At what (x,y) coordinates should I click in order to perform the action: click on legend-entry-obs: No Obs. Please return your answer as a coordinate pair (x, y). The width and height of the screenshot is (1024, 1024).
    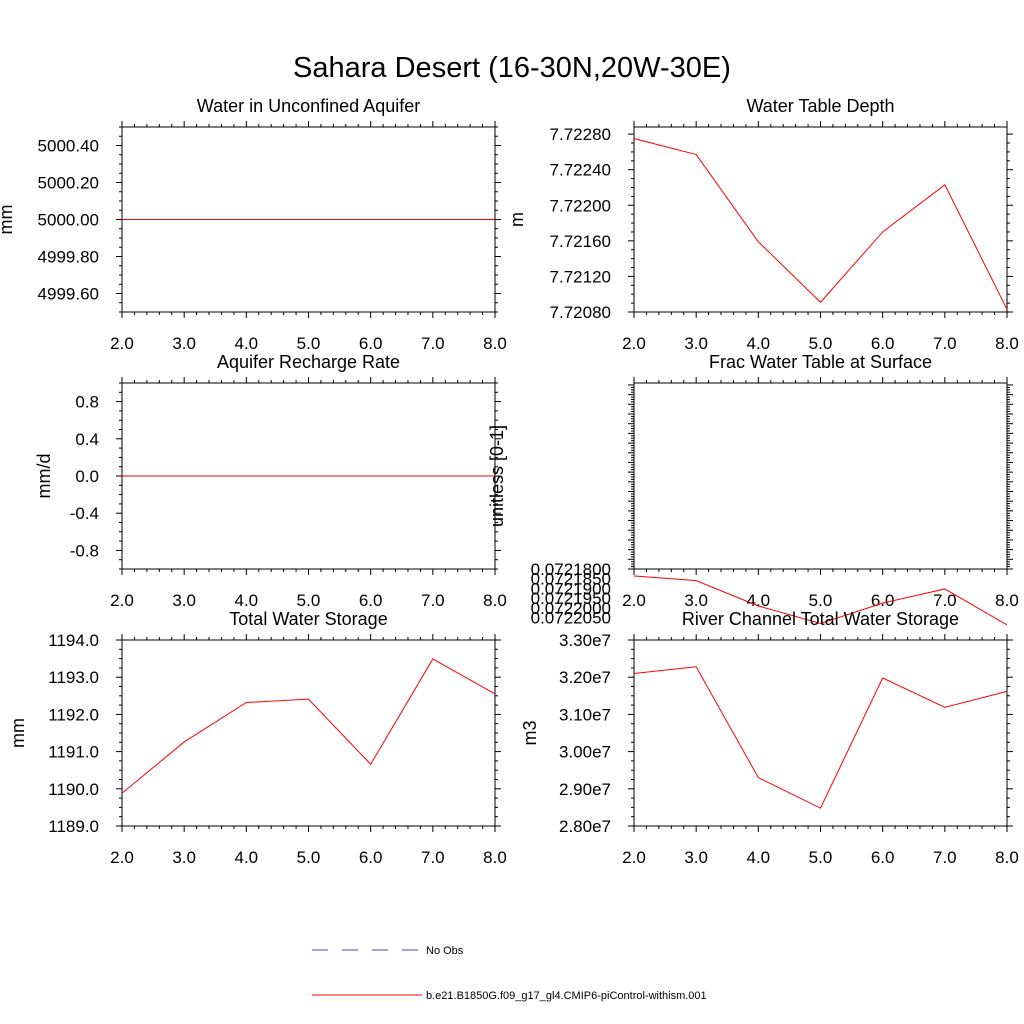
    Looking at the image, I should click on (388, 951).